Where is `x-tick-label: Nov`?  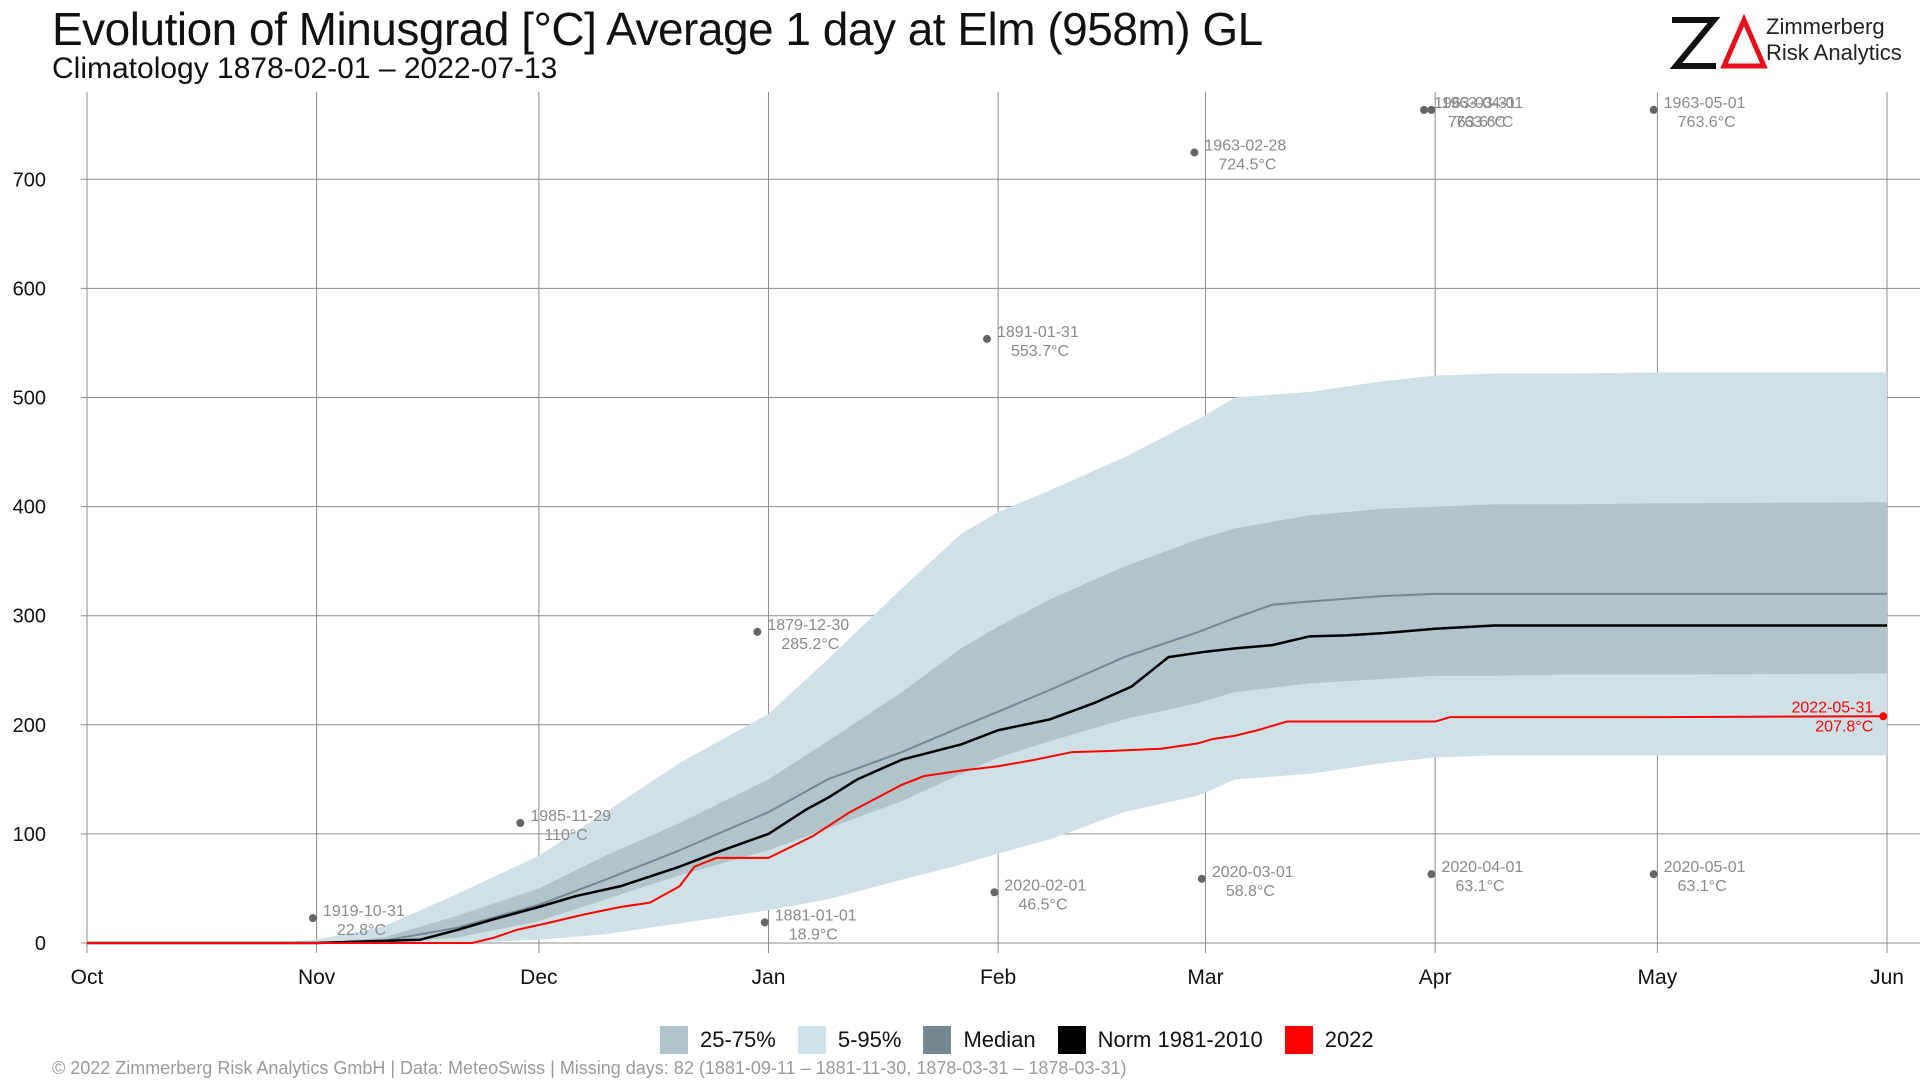 x-tick-label: Nov is located at coordinates (317, 977).